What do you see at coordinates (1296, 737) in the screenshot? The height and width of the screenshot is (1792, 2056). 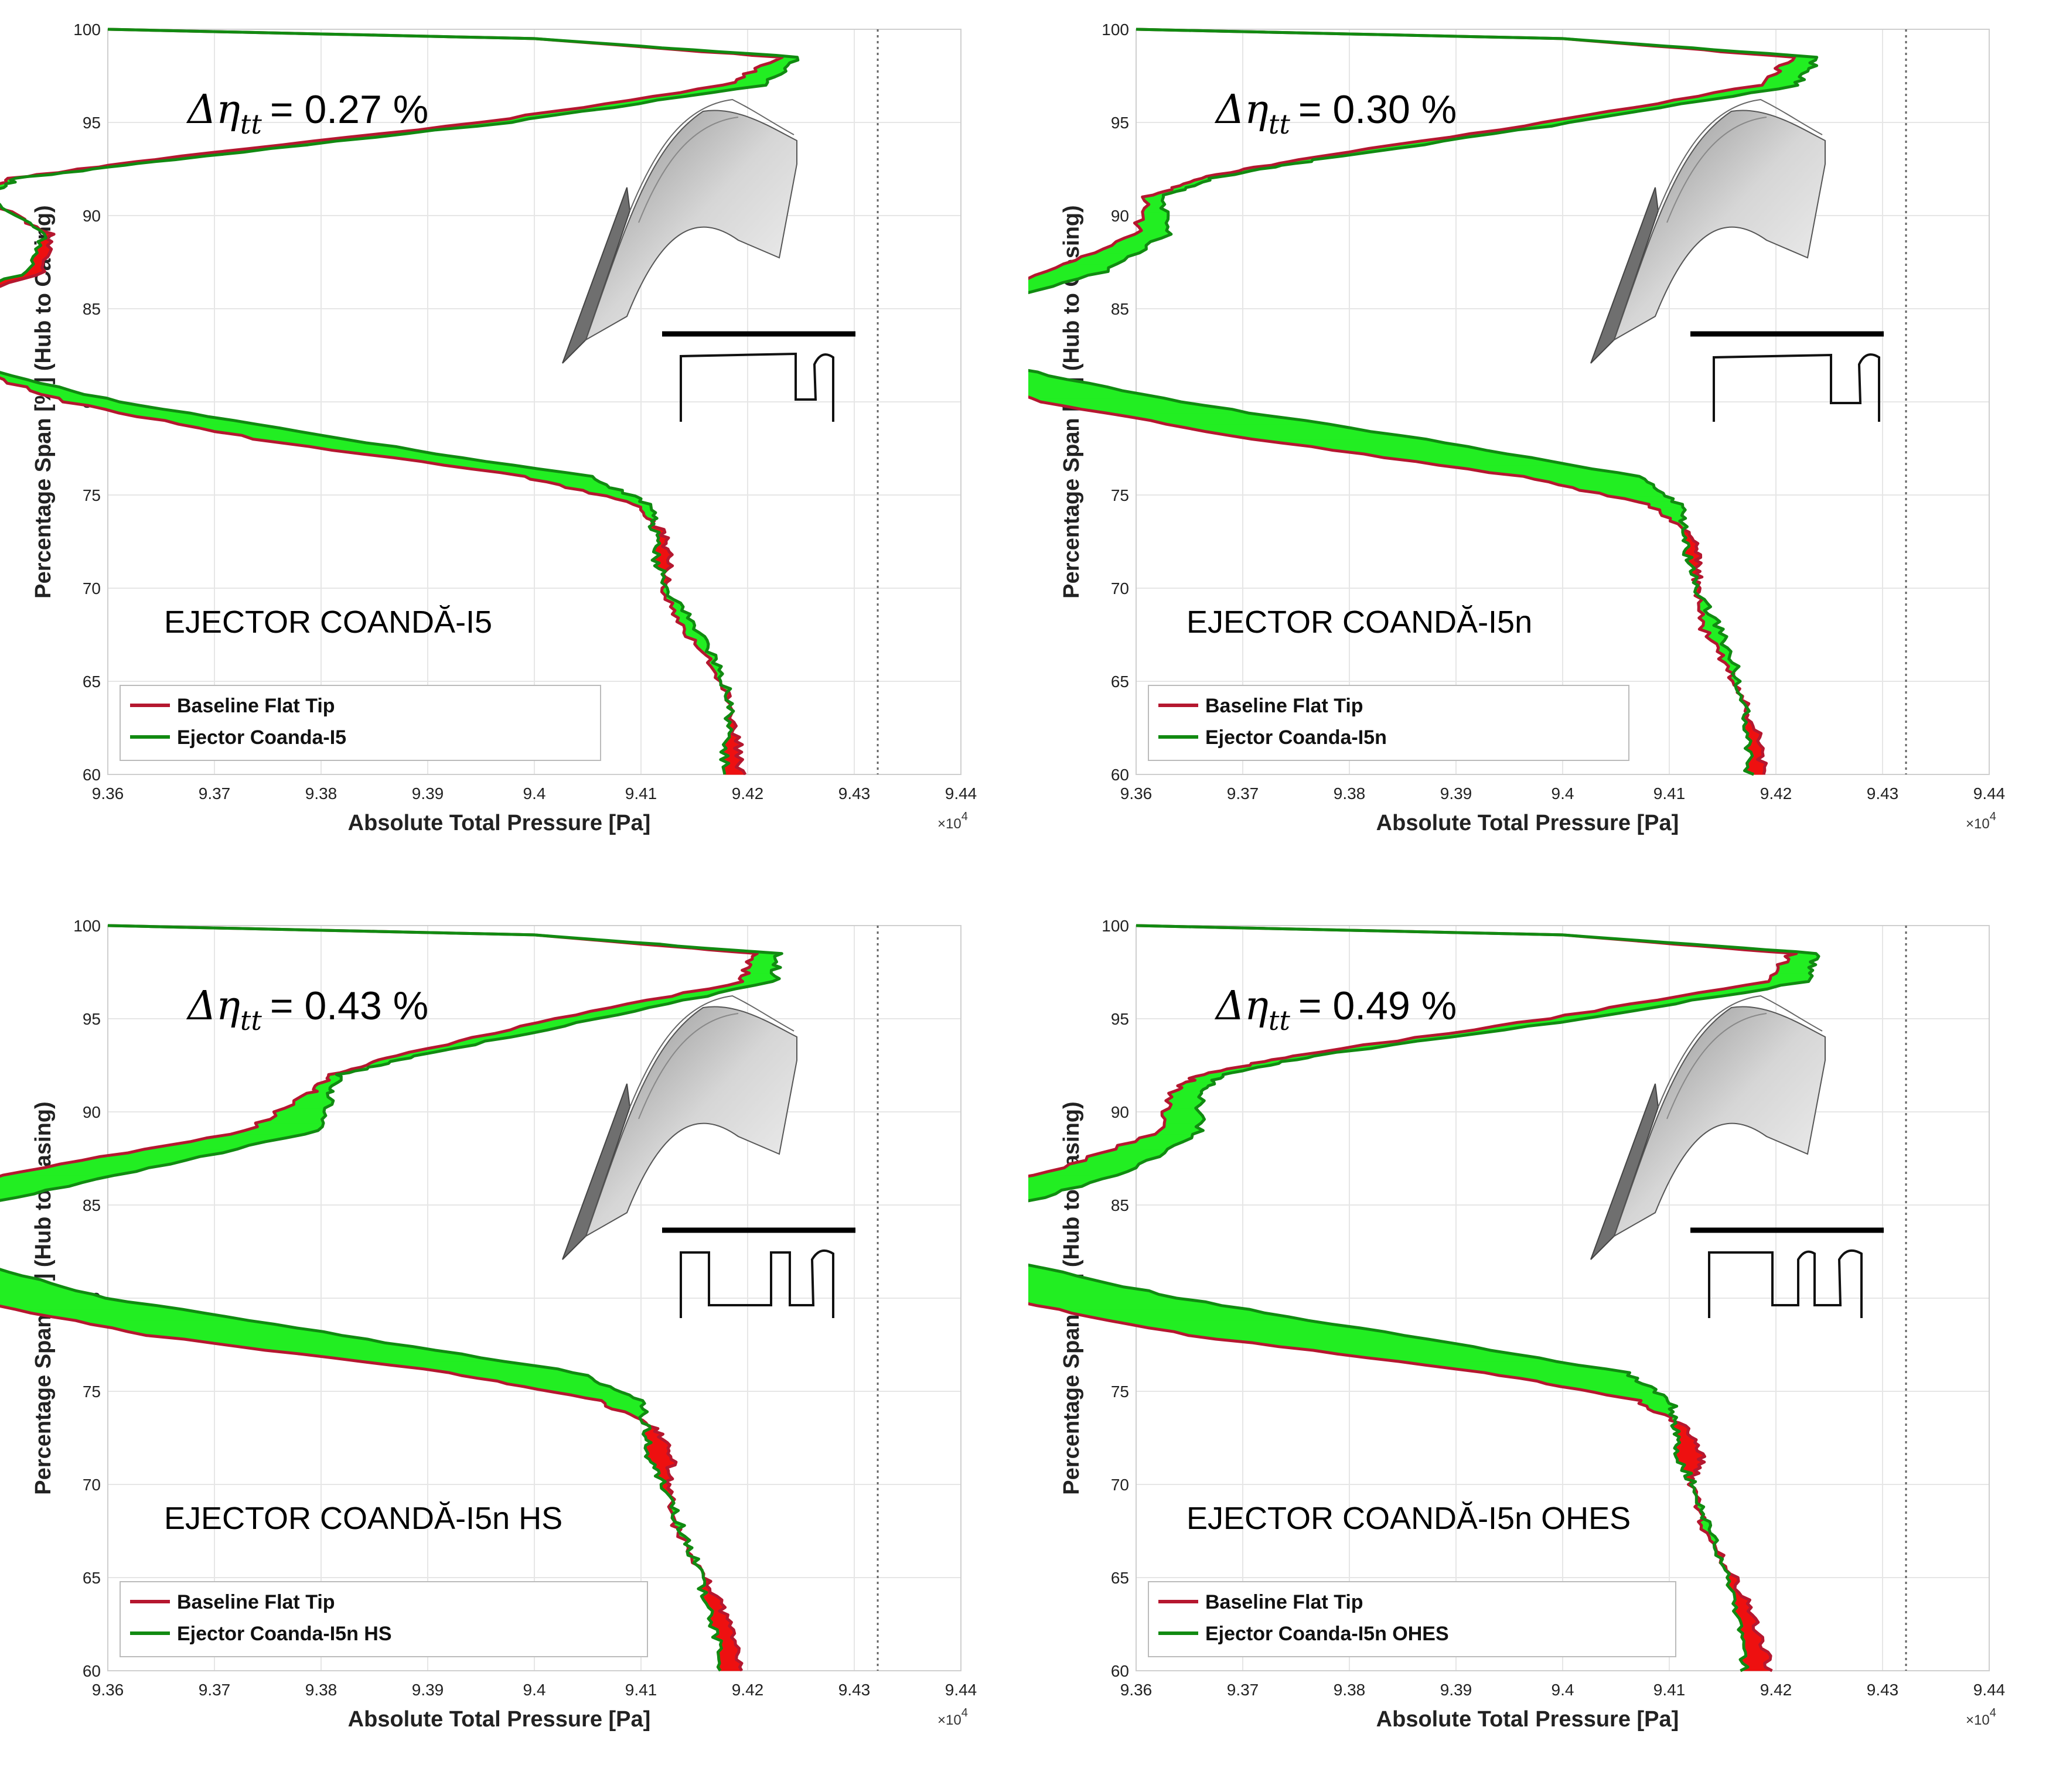 I see `legend-entry-ejector: Ejector Coanda-I5n` at bounding box center [1296, 737].